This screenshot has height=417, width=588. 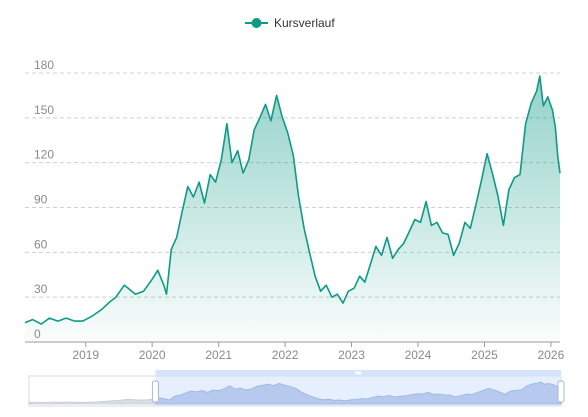 I want to click on zoom-handle-left, so click(x=155, y=391).